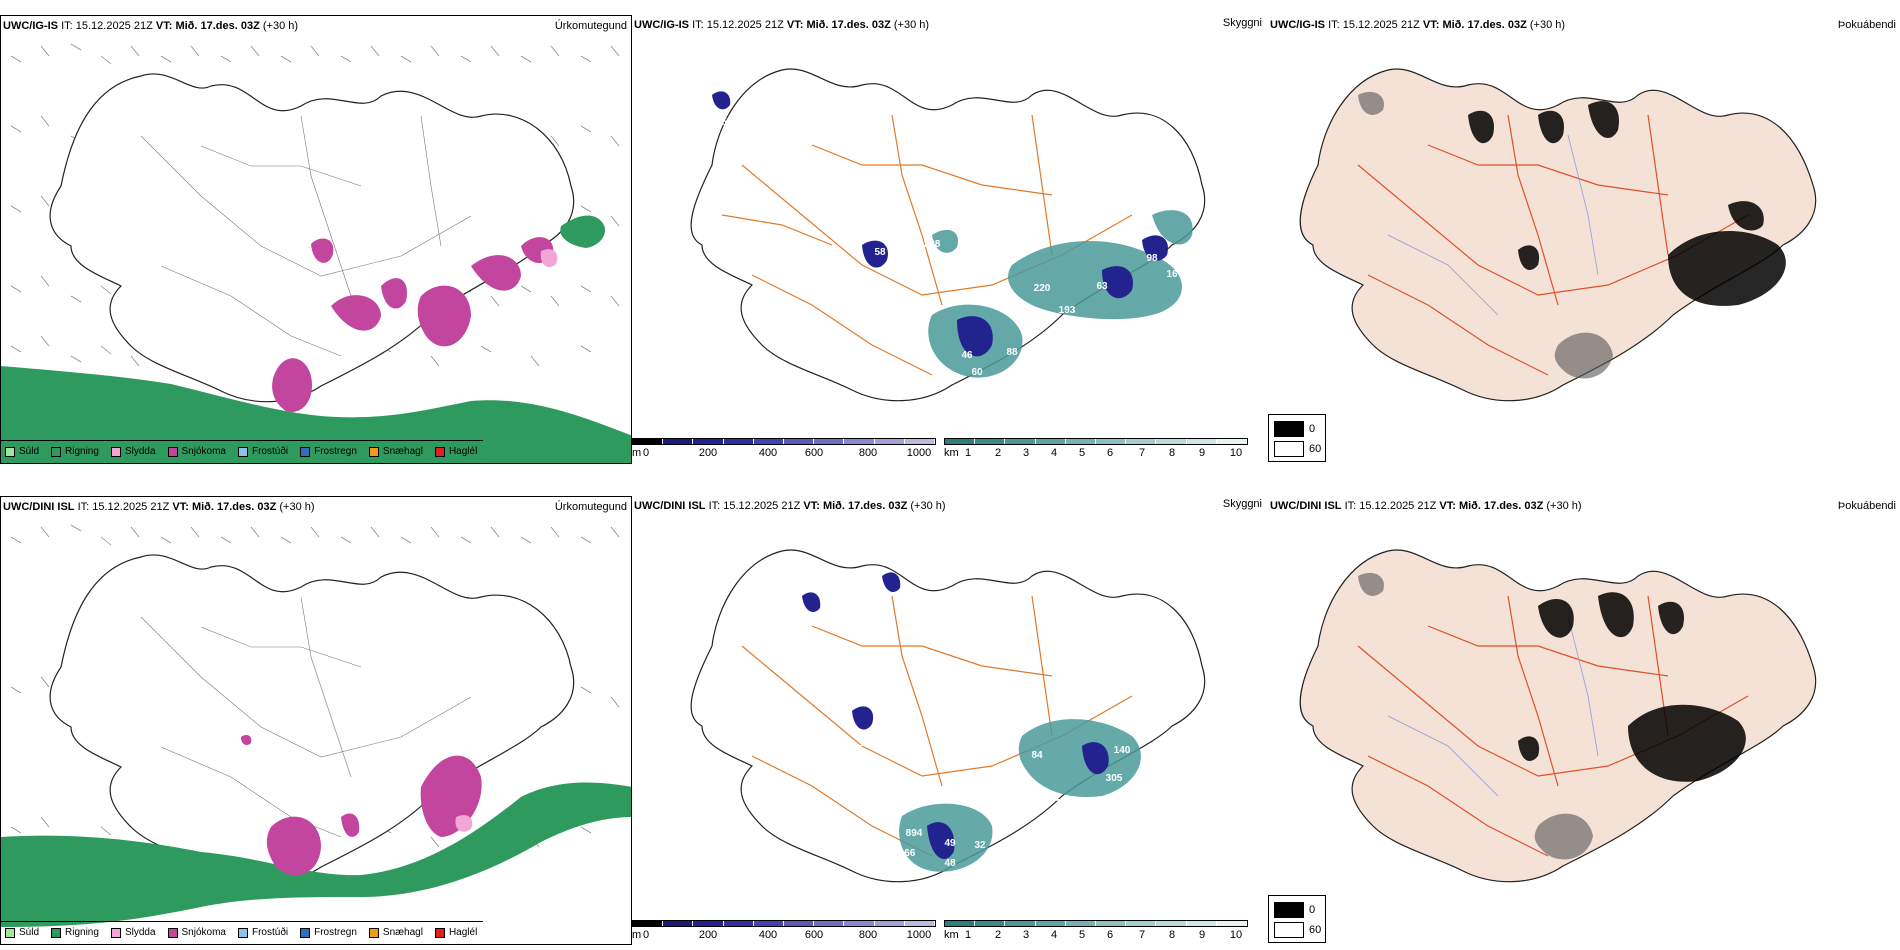 Image resolution: width=1900 pixels, height=950 pixels. What do you see at coordinates (948, 716) in the screenshot?
I see `cloud-map: 6 120 14 124 18 84 140 305 199 288 894 49 166 48 32 90` at bounding box center [948, 716].